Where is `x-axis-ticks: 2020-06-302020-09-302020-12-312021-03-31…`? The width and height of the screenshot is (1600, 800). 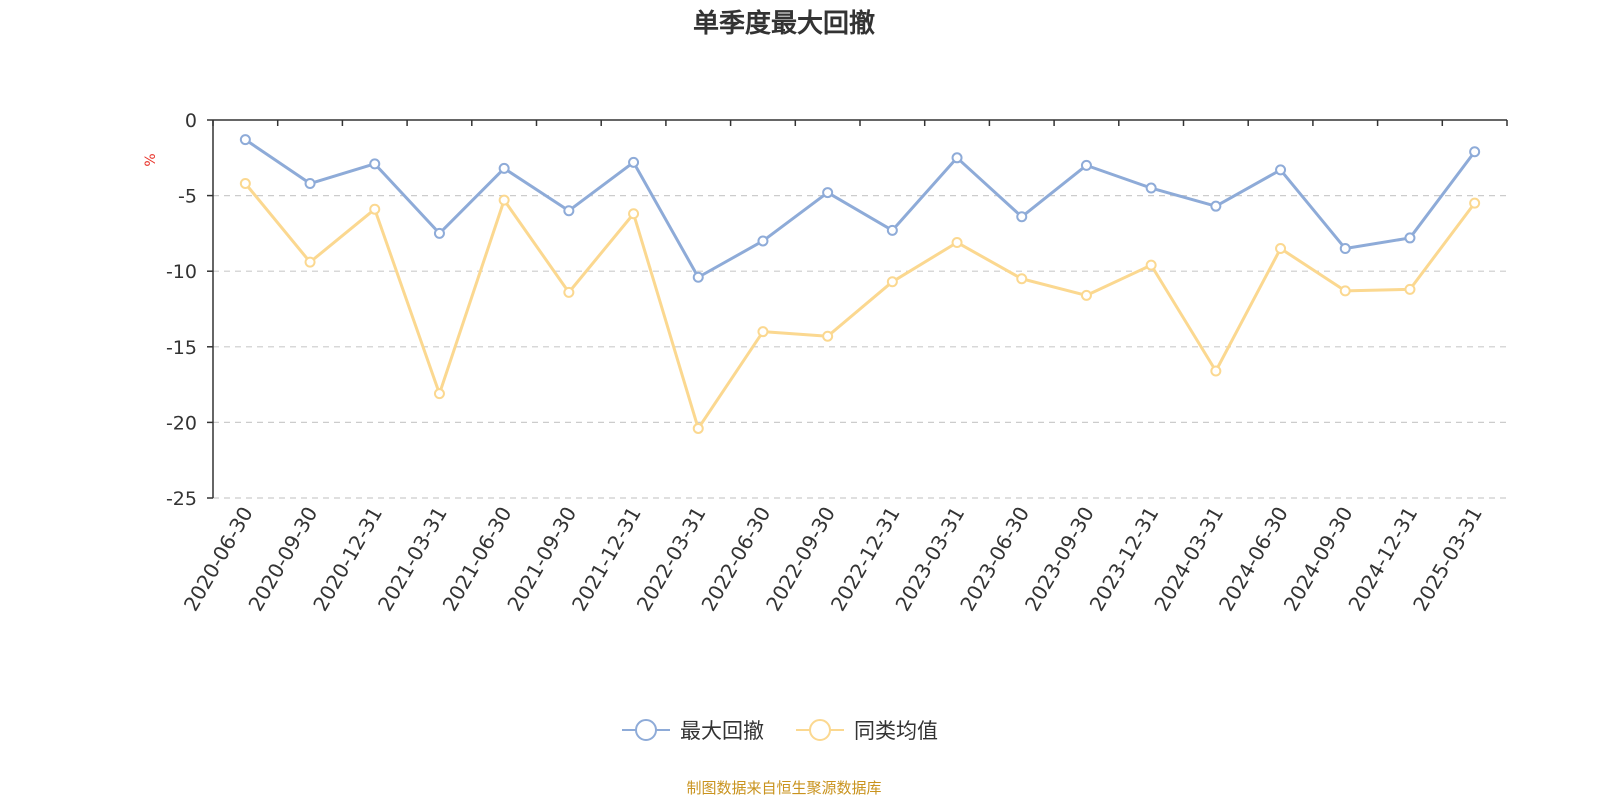 x-axis-ticks: 2020-06-302020-09-302020-12-312021-03-31… is located at coordinates (833, 559).